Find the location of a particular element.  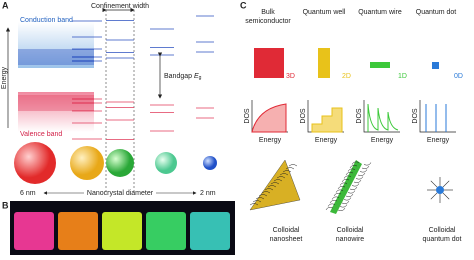

size-right: 2 nm is located at coordinates (208, 193).